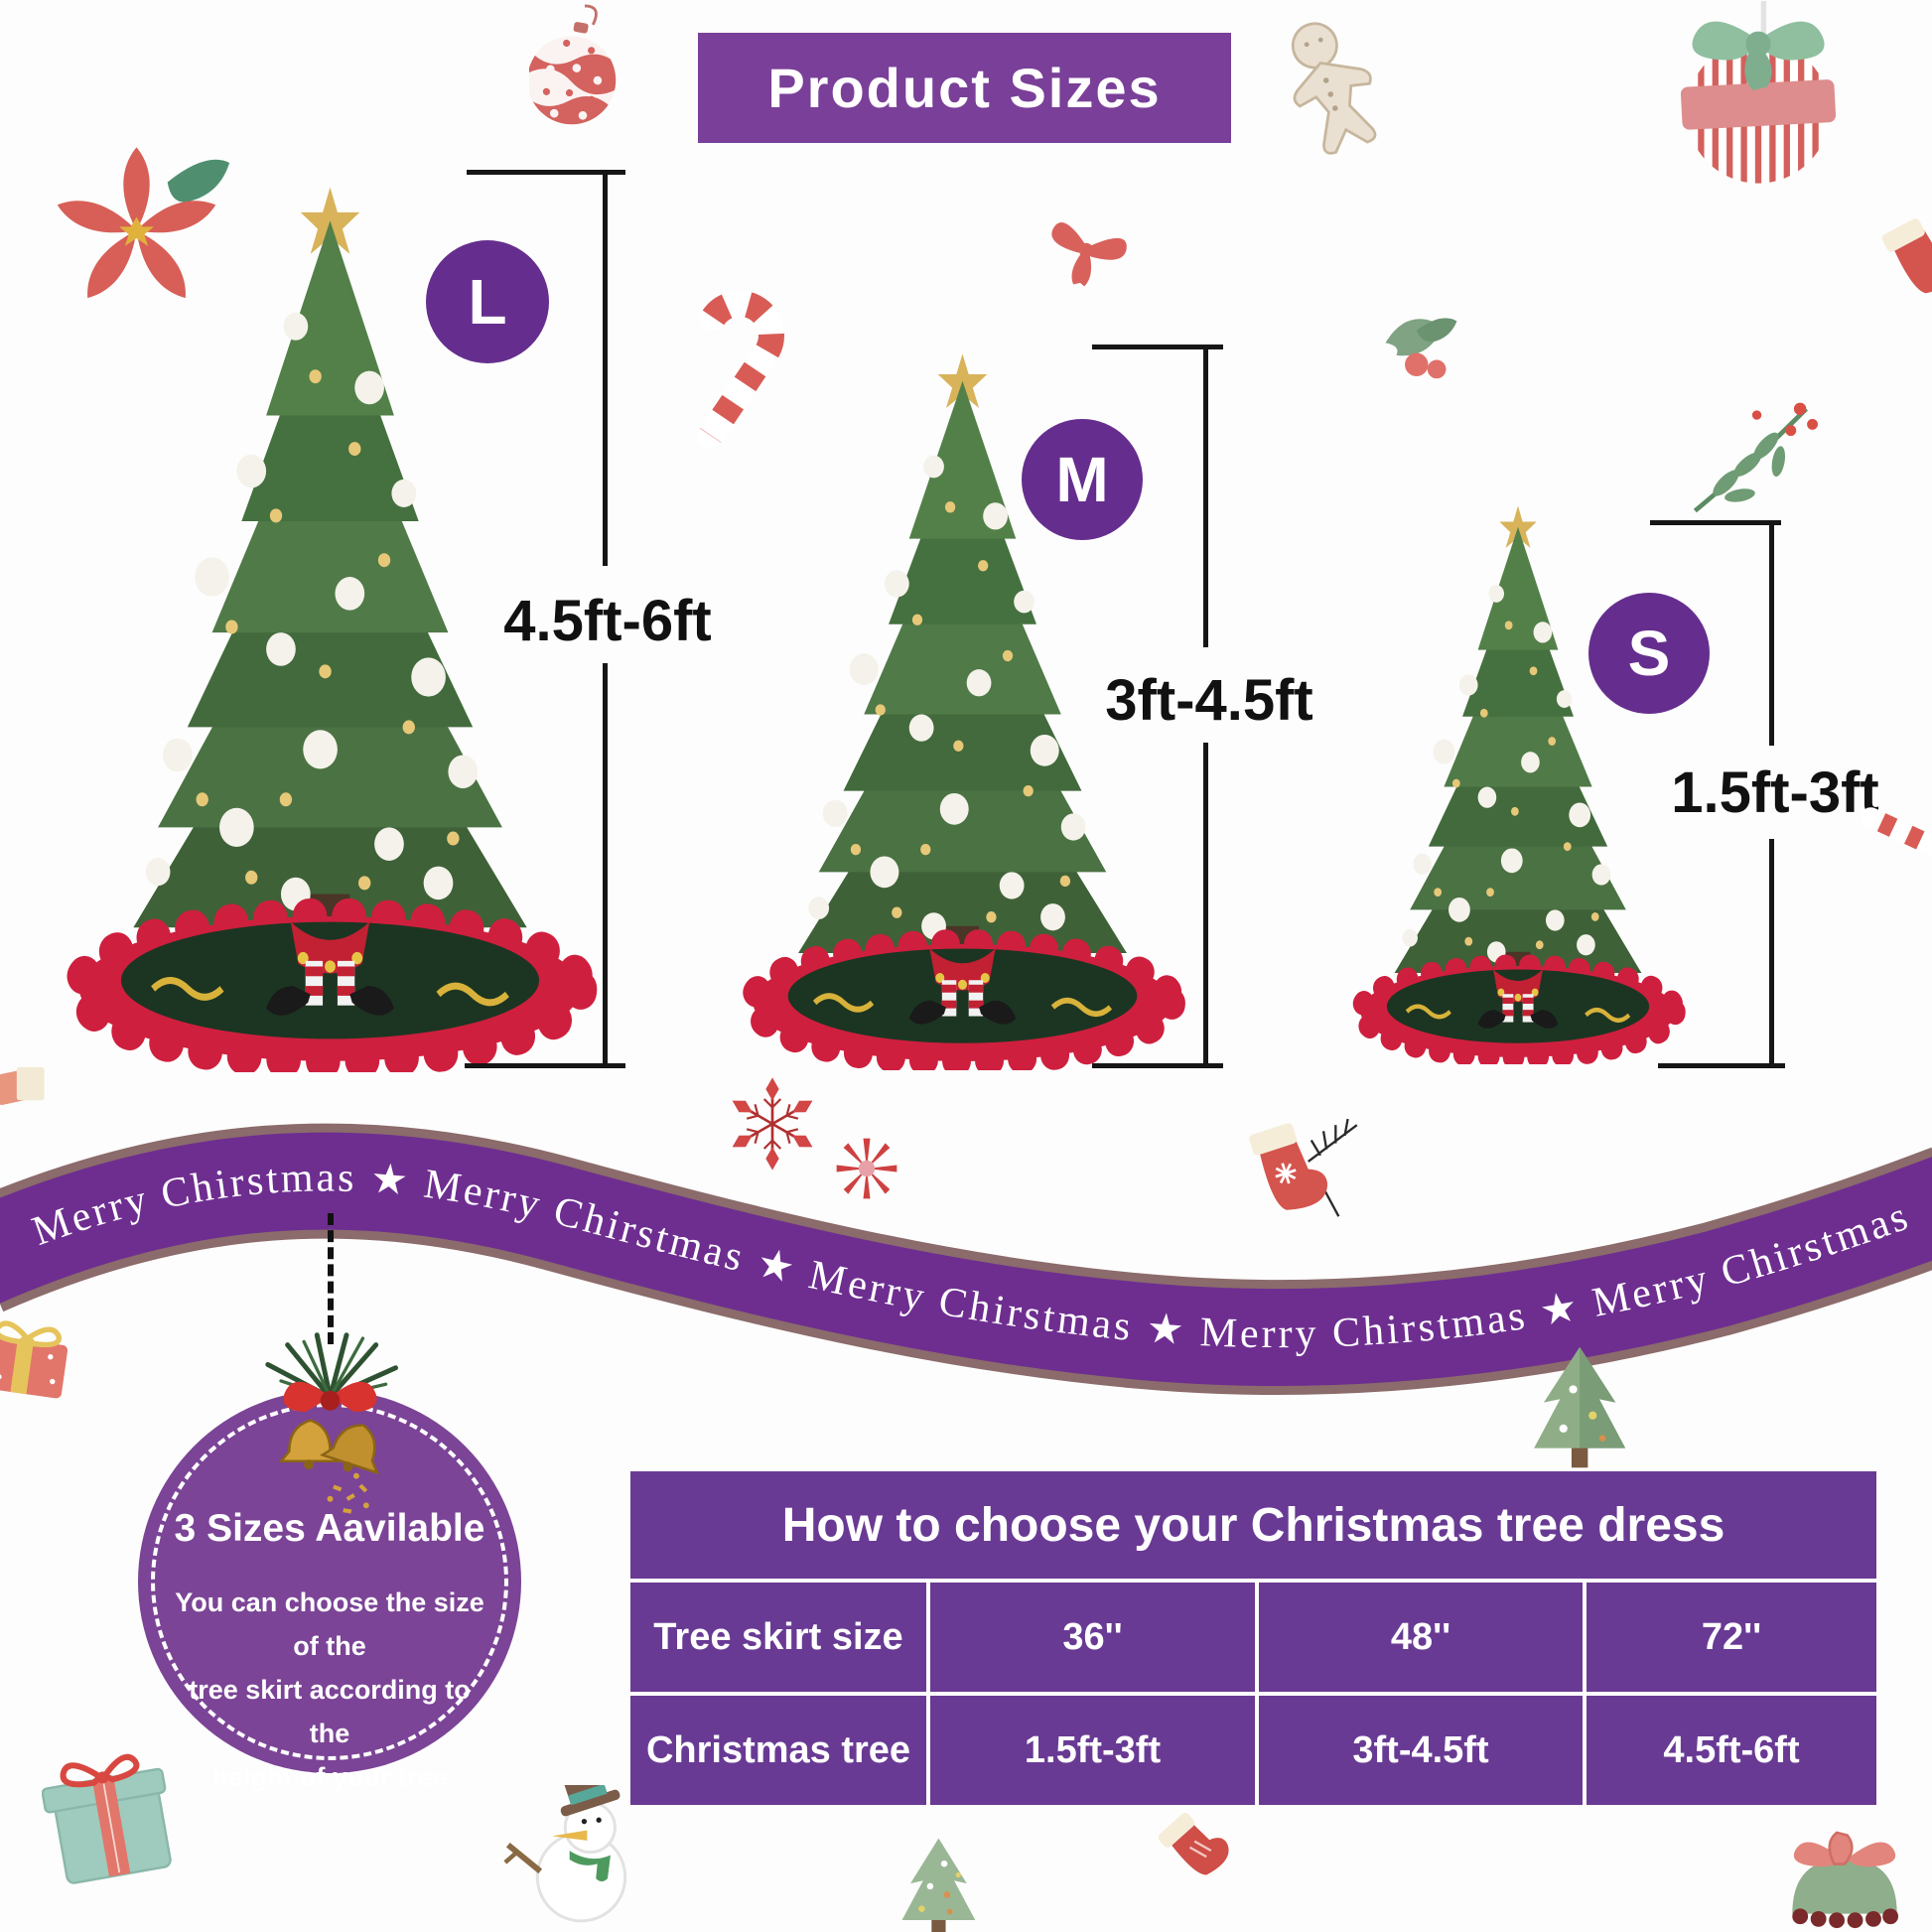 The width and height of the screenshot is (1932, 1932). I want to click on poinsettia-icon, so click(144, 223).